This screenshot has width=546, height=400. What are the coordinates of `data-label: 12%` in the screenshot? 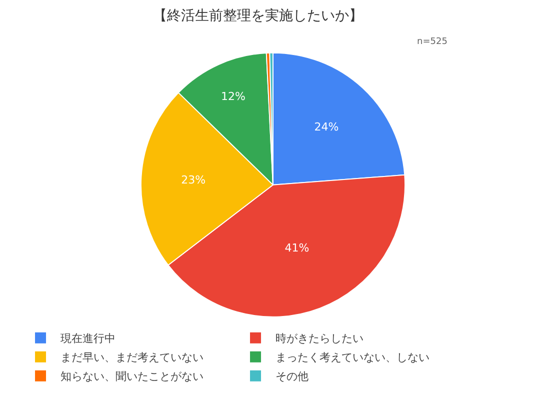 It's located at (233, 97).